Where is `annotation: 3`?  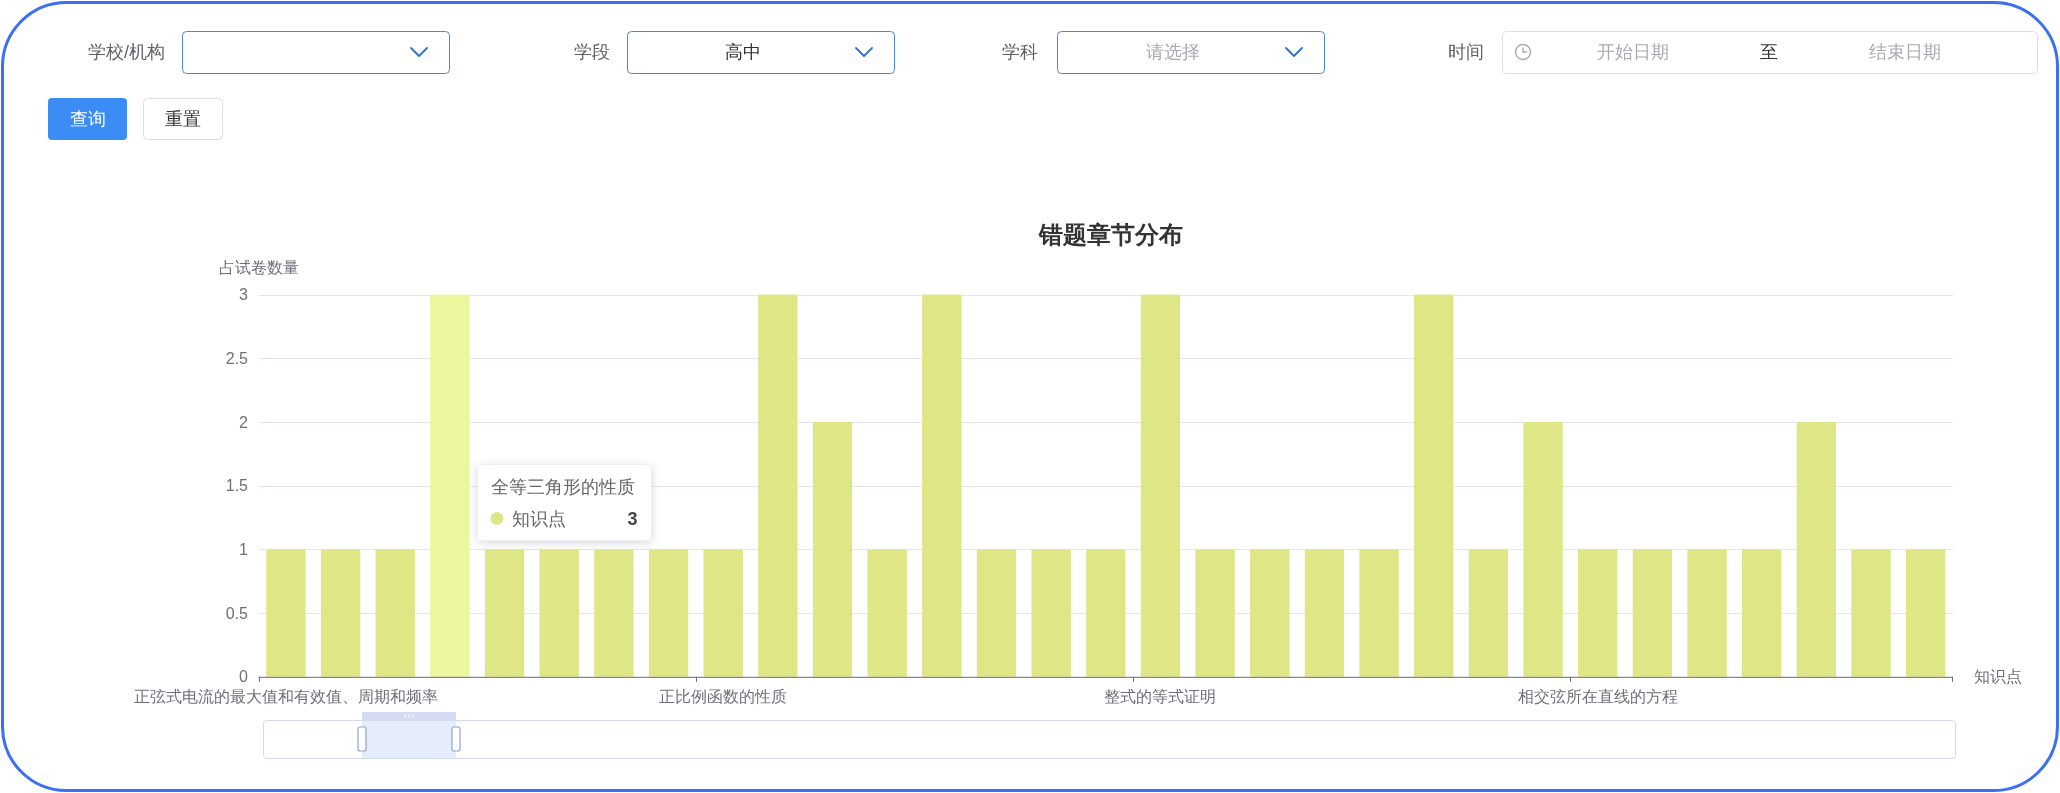
annotation: 3 is located at coordinates (632, 518).